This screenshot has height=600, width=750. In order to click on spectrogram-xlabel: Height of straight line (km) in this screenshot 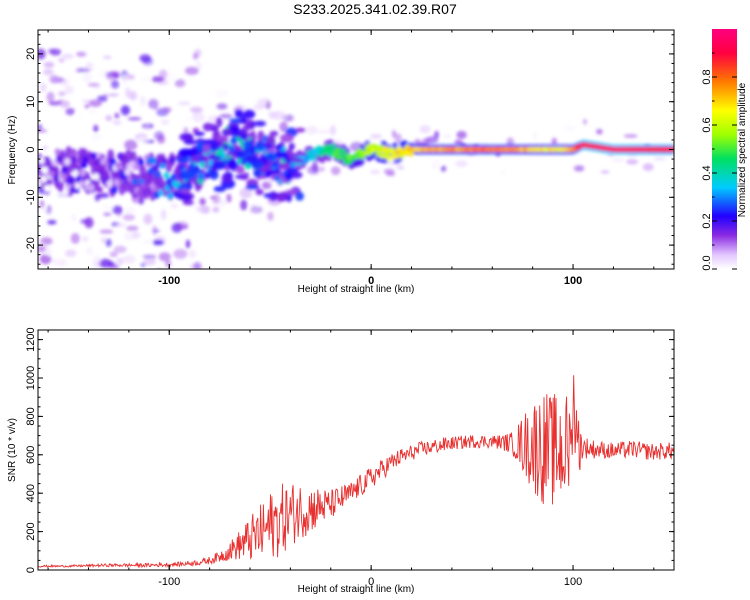, I will do `click(356, 289)`.